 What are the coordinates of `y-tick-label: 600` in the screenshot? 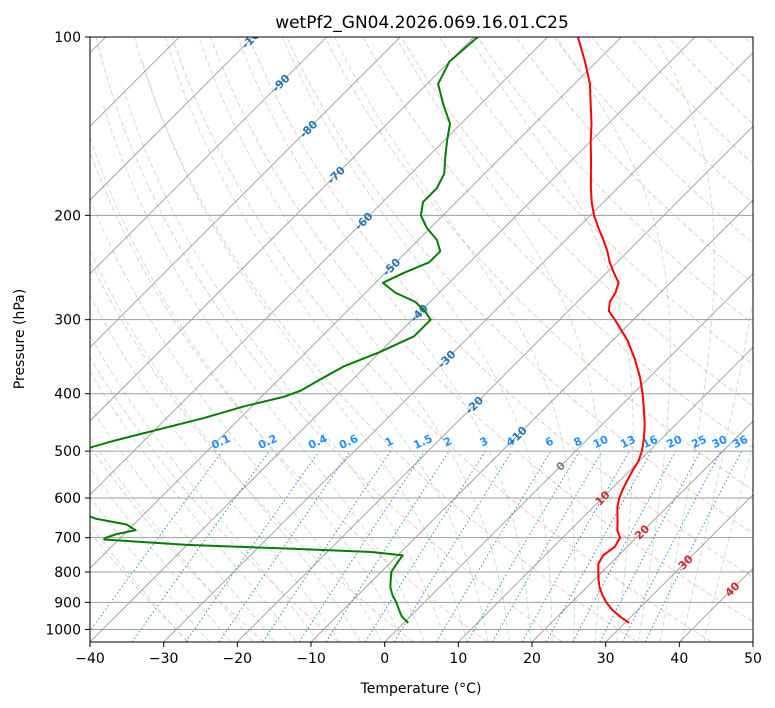 It's located at (67, 499).